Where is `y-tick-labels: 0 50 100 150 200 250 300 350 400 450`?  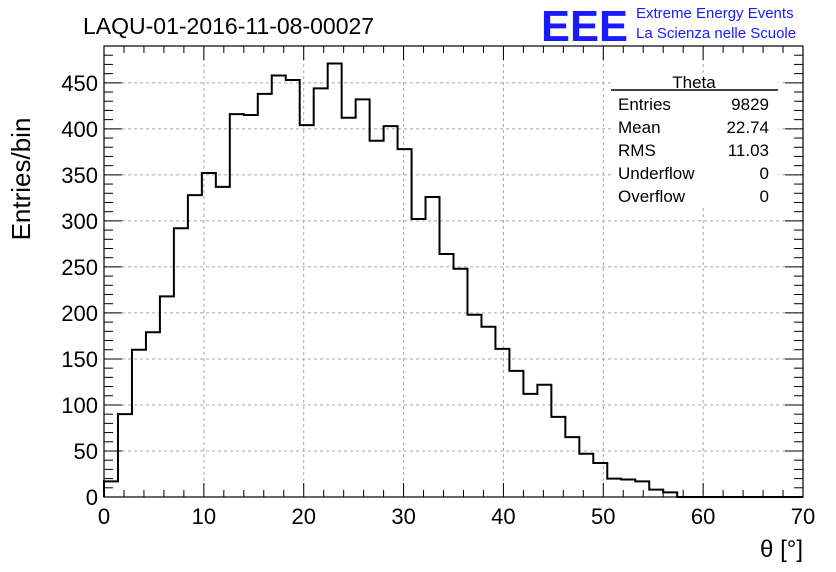 y-tick-labels: 0 50 100 150 200 250 300 350 400 450 is located at coordinates (79, 290).